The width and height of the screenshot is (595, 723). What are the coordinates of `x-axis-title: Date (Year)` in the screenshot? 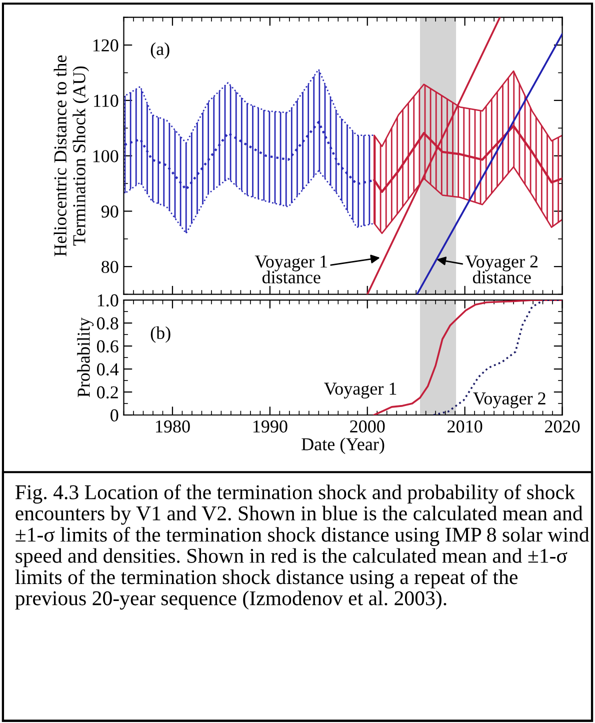 It's located at (343, 446).